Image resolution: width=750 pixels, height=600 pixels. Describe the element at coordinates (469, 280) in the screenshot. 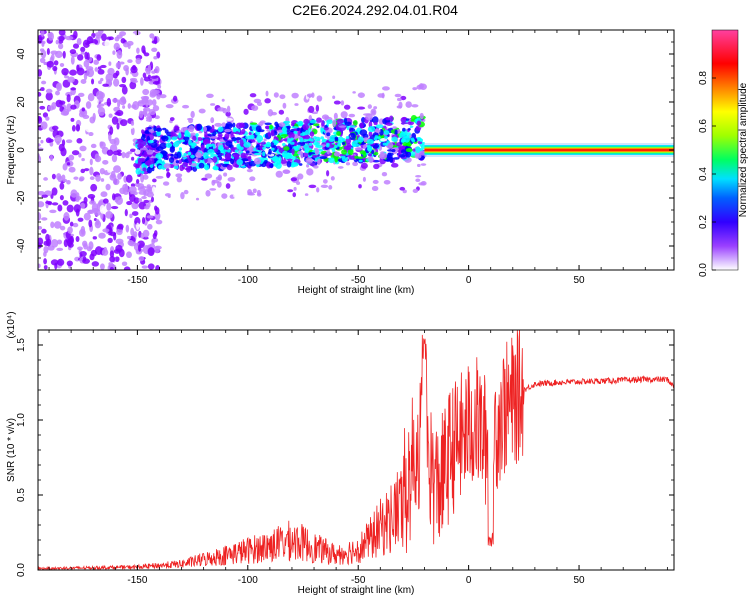

I see `spectrogram-x-tick-label: 0` at that location.